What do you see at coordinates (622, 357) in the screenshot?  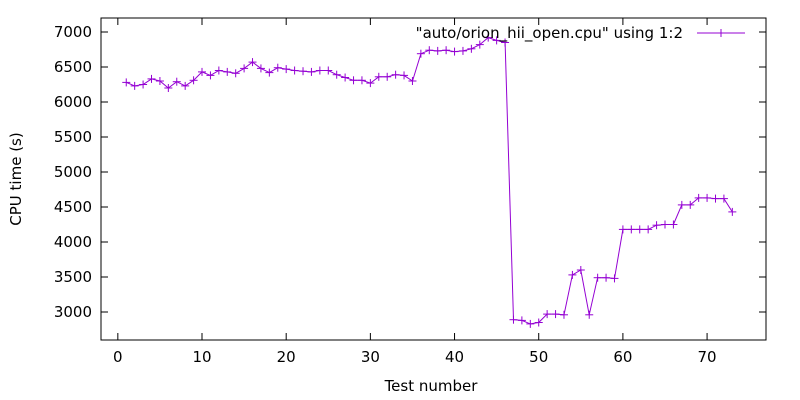 I see `x-tick-label: 60` at bounding box center [622, 357].